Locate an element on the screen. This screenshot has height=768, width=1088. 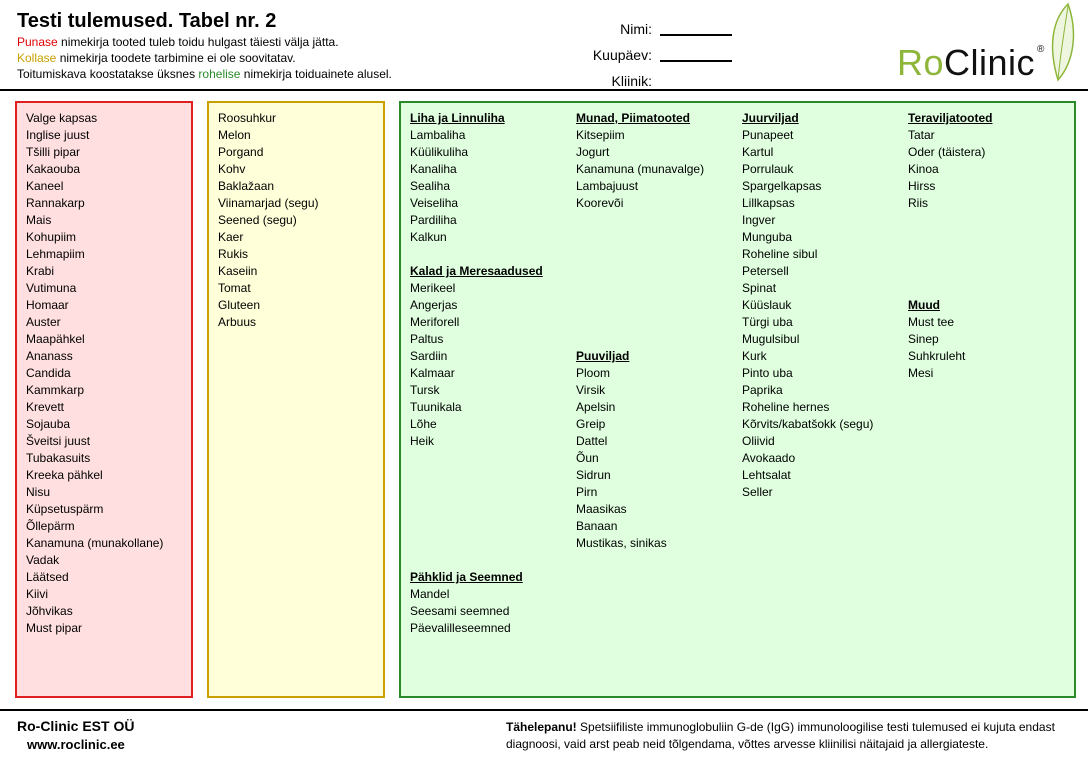
list-item: Lambaliha is located at coordinates (438, 135).